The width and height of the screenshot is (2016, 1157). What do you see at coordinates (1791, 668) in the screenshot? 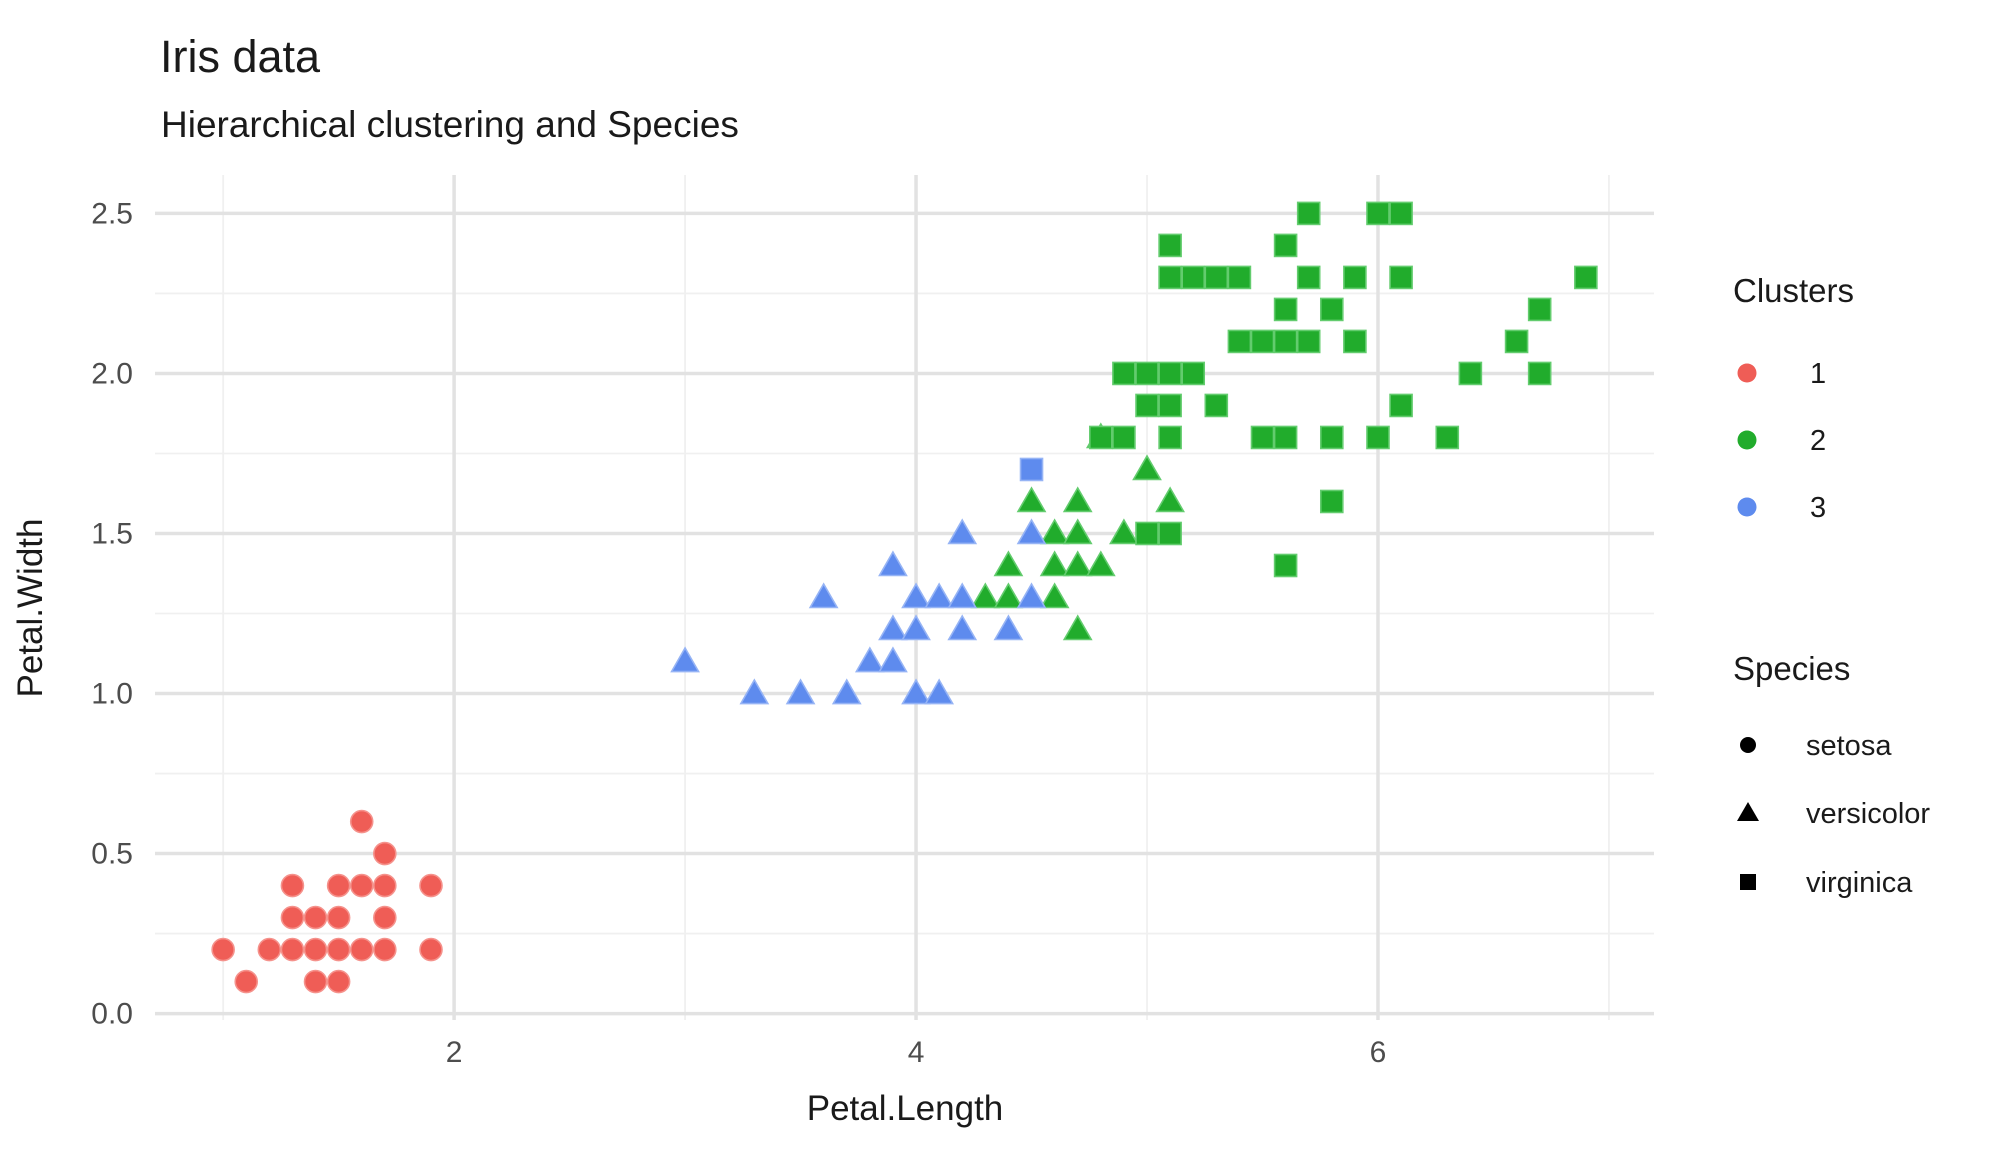
I see `legend-species-title: Species` at bounding box center [1791, 668].